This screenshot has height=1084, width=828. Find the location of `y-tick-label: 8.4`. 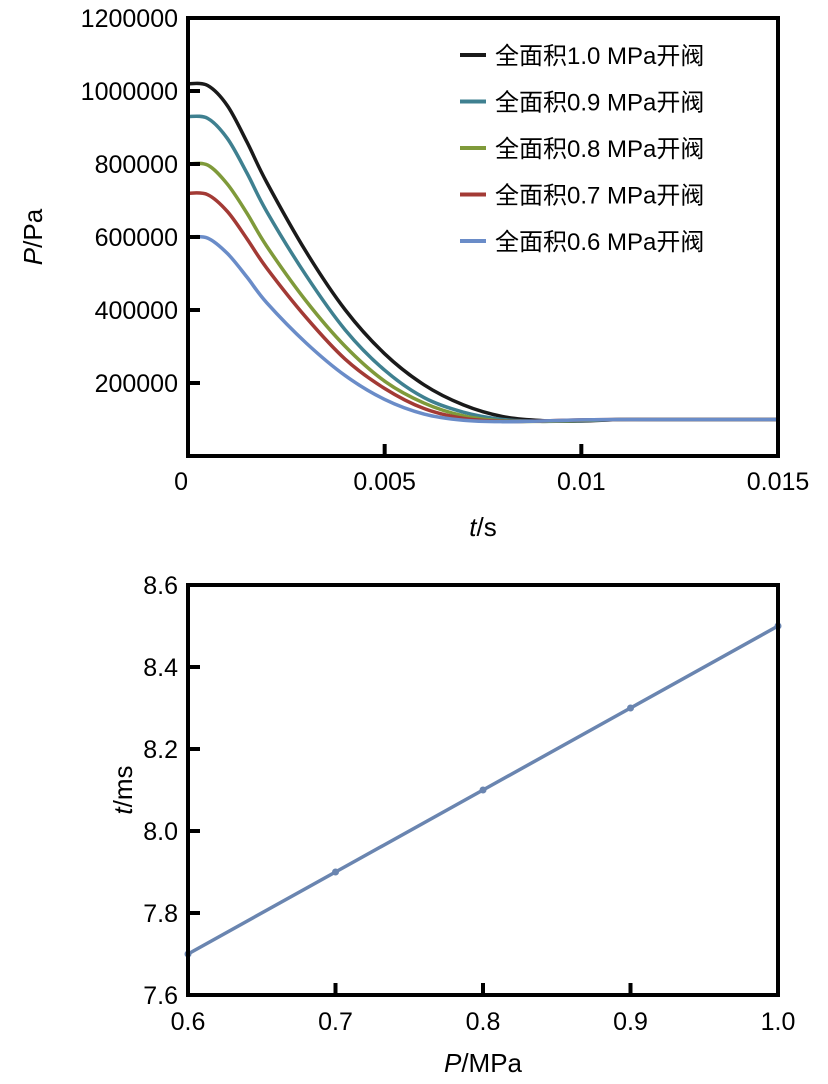

y-tick-label: 8.4 is located at coordinates (160, 668).